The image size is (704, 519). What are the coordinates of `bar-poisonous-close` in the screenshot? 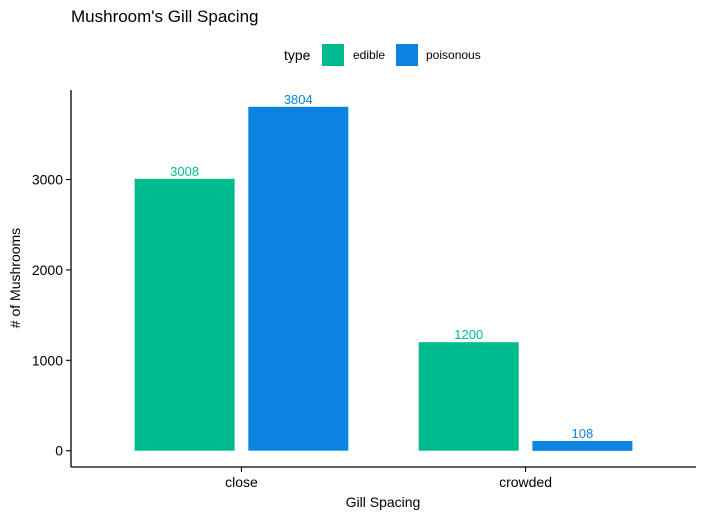 It's located at (298, 278).